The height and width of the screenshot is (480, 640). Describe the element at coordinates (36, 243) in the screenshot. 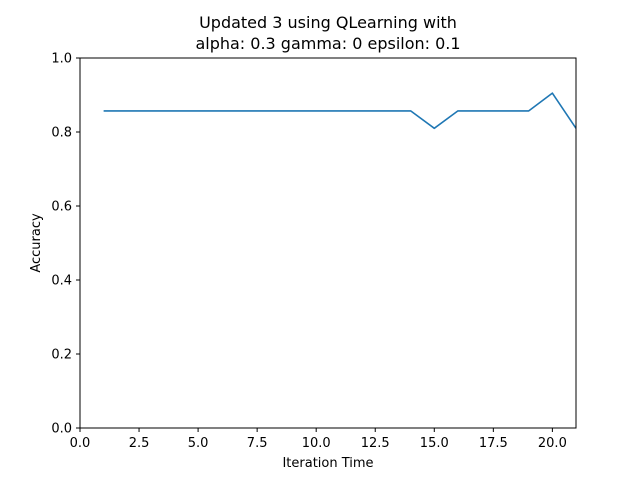

I see `y-axis-label: Accuracy` at that location.